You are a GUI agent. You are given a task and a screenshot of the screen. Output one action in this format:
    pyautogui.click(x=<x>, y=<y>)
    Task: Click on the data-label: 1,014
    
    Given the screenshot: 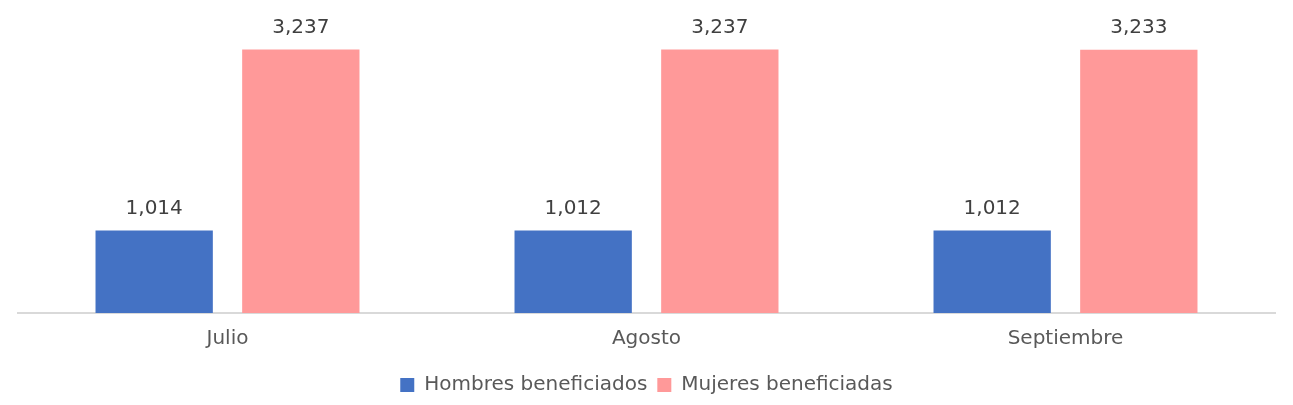 What is the action you would take?
    pyautogui.click(x=154, y=206)
    